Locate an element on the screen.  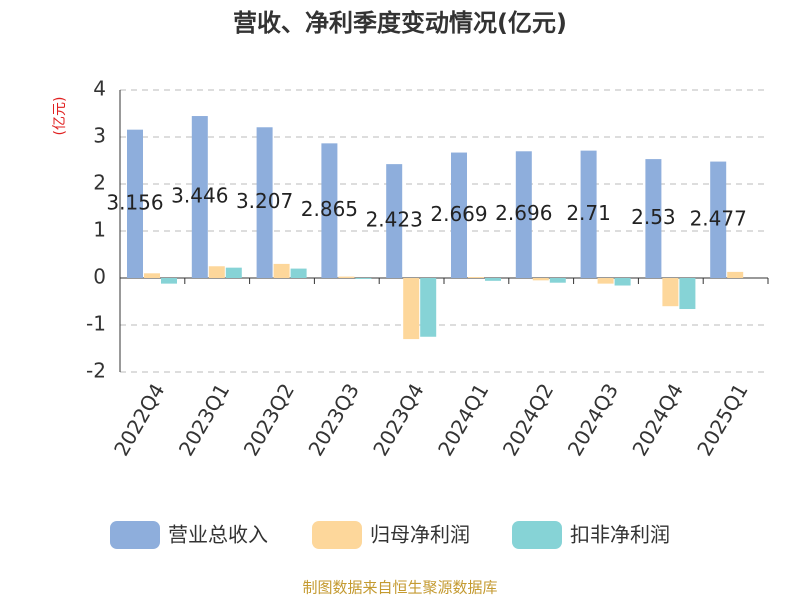
x-tick-label: 2025Q1 is located at coordinates (722, 419).